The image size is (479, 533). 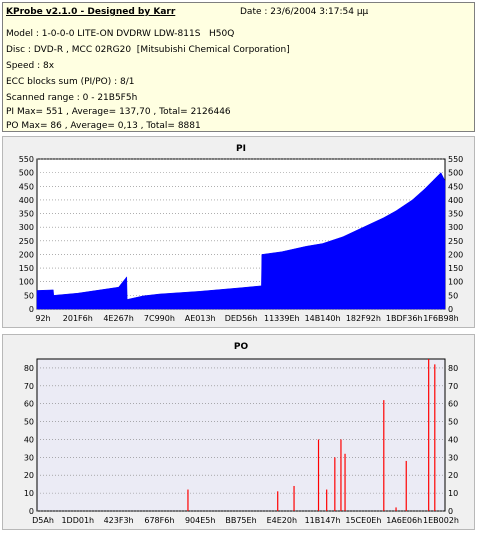 What do you see at coordinates (241, 149) in the screenshot?
I see `chart-title: PI` at bounding box center [241, 149].